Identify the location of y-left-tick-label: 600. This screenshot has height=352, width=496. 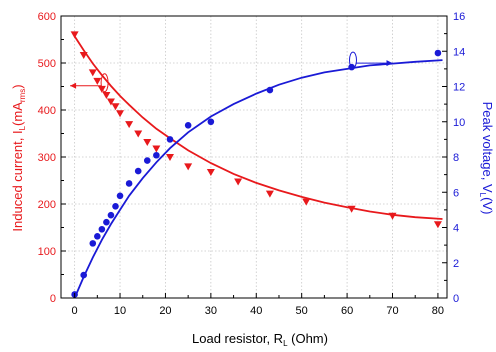
(47, 17).